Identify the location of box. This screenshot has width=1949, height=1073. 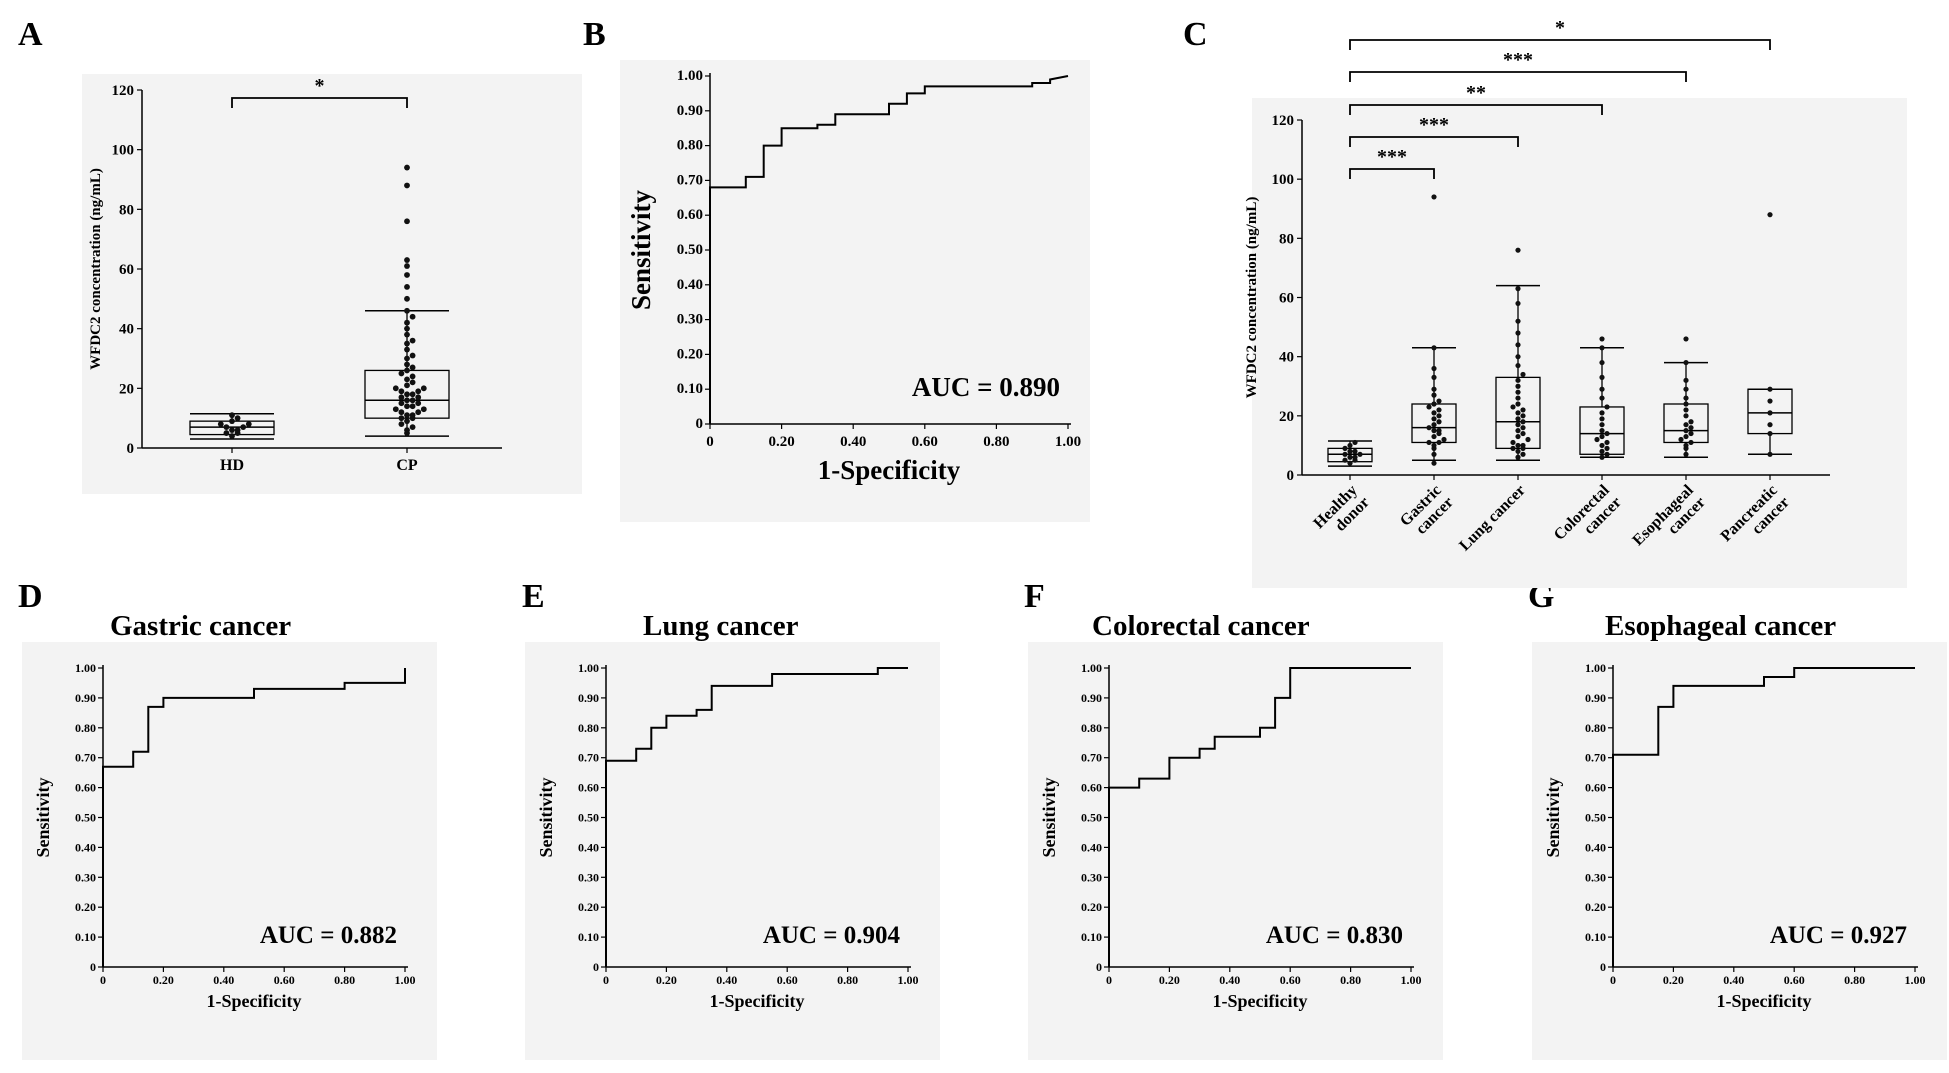
(1518, 413).